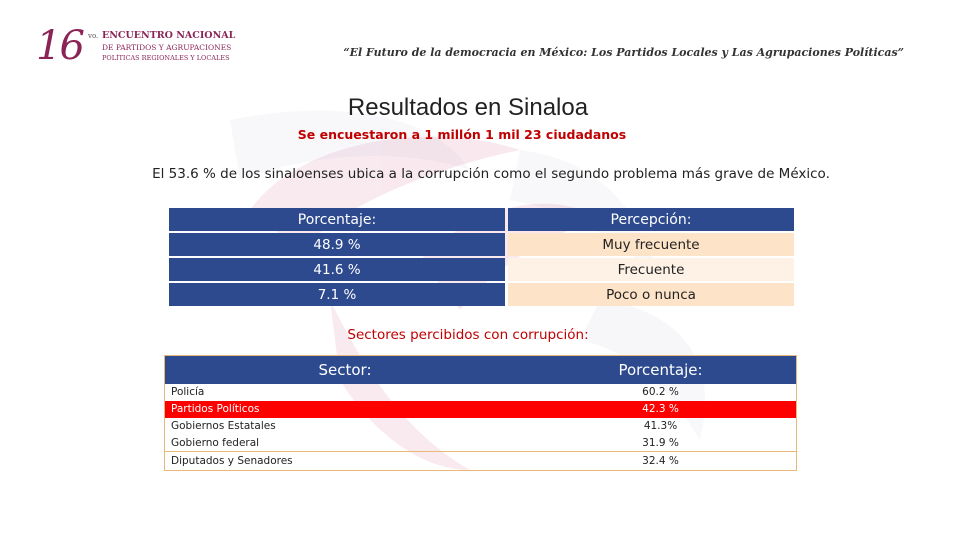 This screenshot has width=960, height=540. What do you see at coordinates (480, 370) in the screenshot?
I see `sectors-table-header: Sector: Porcentaje:` at bounding box center [480, 370].